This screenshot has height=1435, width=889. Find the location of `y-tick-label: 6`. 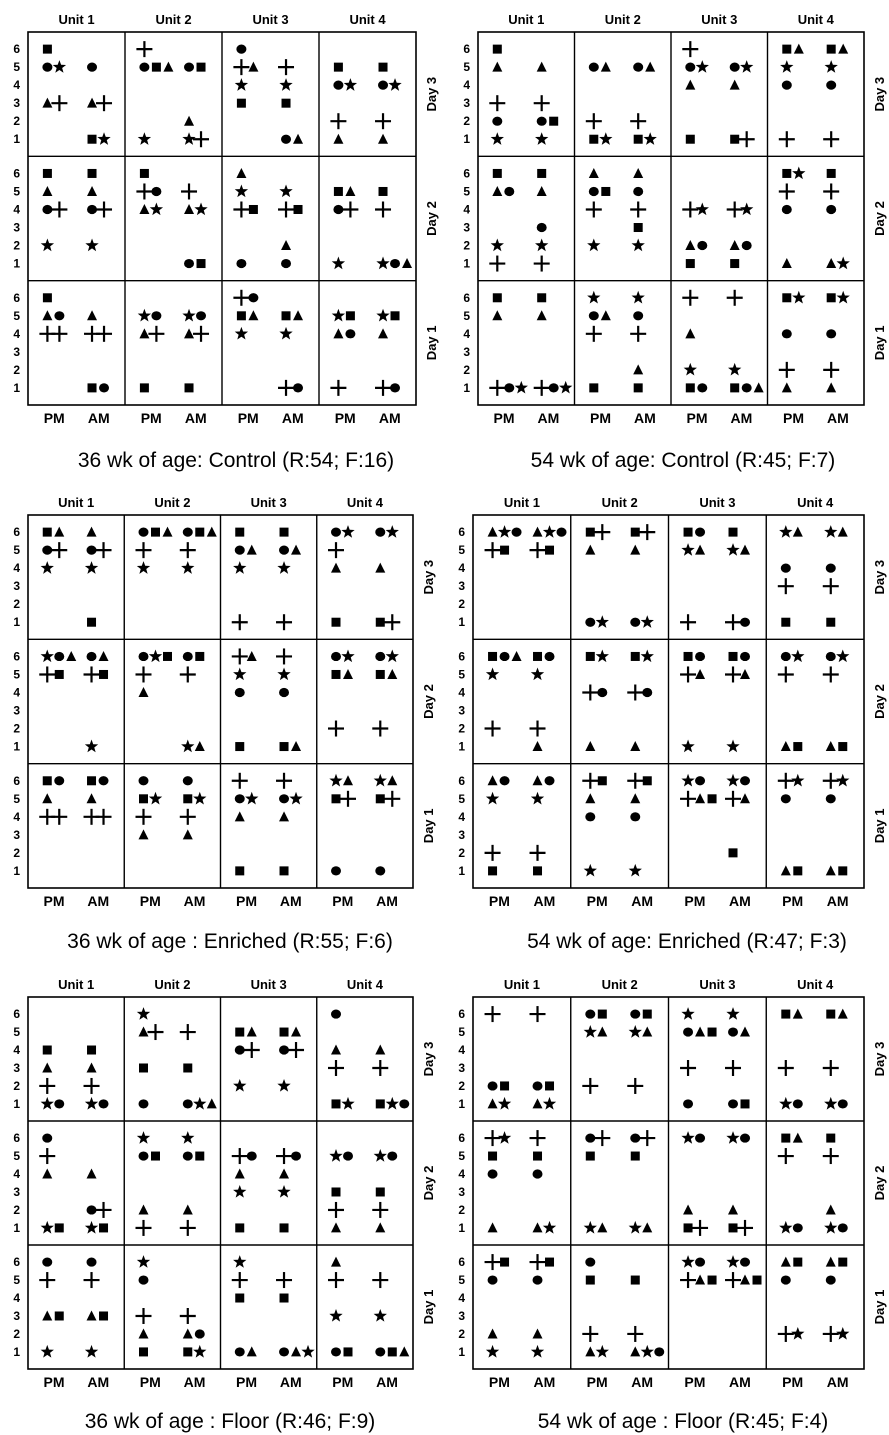

y-tick-label: 6 is located at coordinates (461, 656).